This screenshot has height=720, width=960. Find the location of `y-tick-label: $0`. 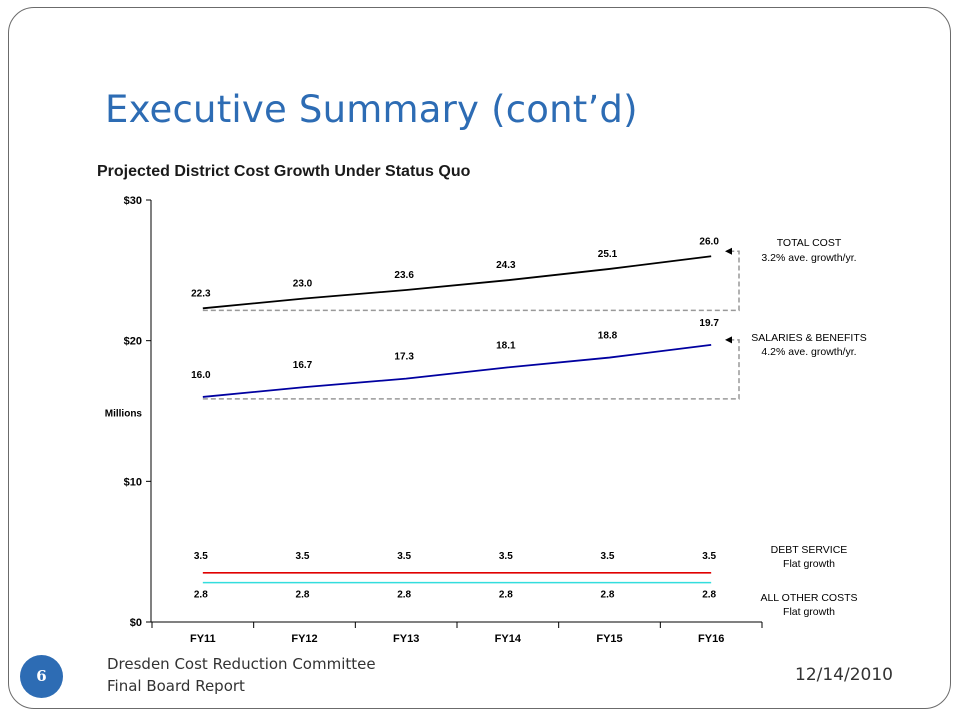

y-tick-label: $0 is located at coordinates (136, 623).